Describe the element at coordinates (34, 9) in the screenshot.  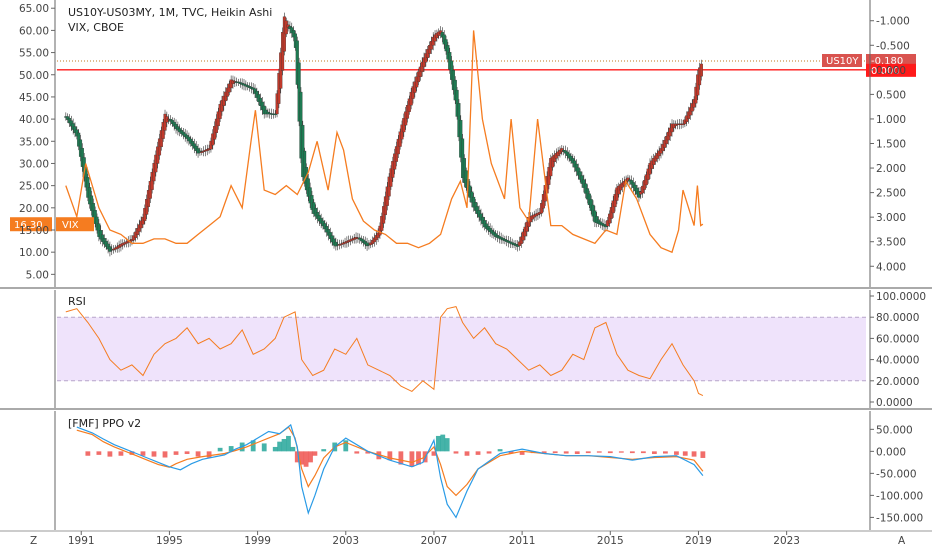
I see `left-tick-label: 65.00` at that location.